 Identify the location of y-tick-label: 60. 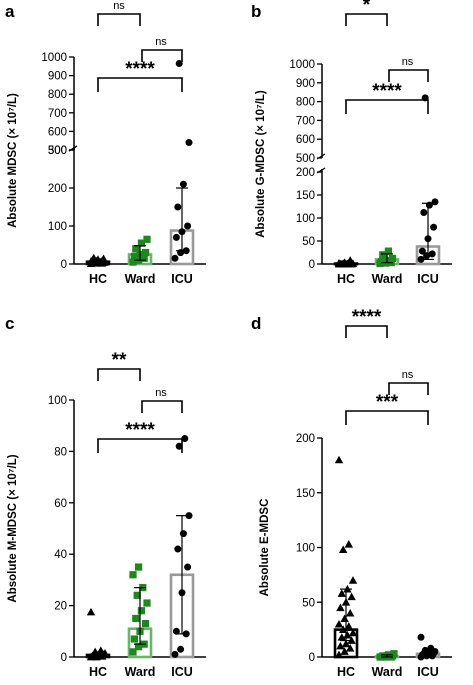
(60, 504).